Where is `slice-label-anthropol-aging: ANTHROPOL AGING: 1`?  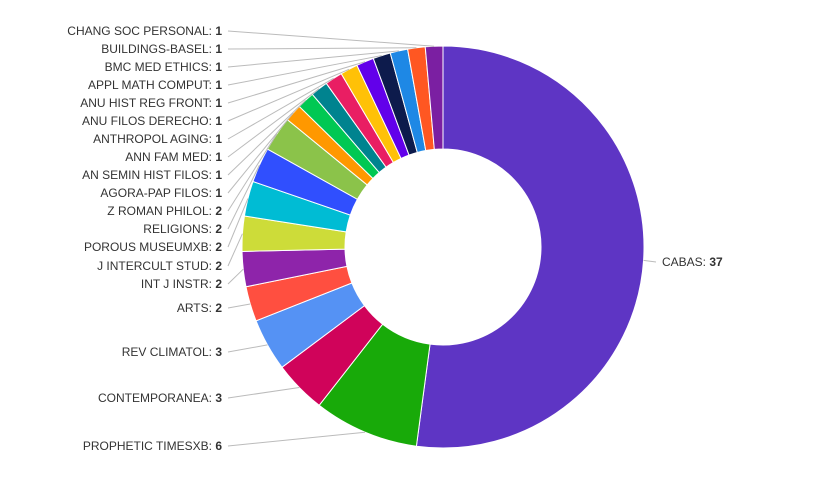
slice-label-anthropol-aging: ANTHROPOL AGING: 1 is located at coordinates (157, 139).